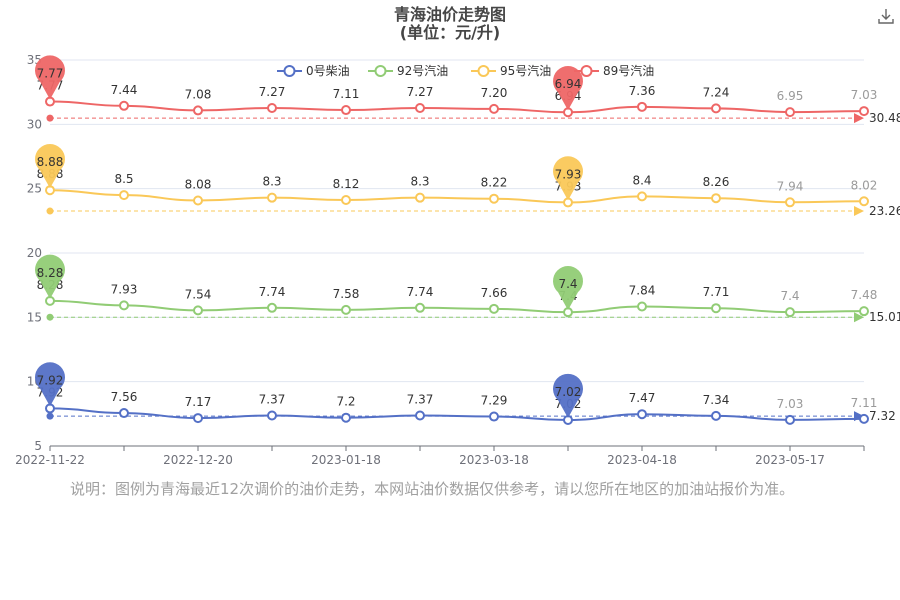 The height and width of the screenshot is (600, 900). What do you see at coordinates (511, 70) in the screenshot?
I see `legend-item: 95号汽油` at bounding box center [511, 70].